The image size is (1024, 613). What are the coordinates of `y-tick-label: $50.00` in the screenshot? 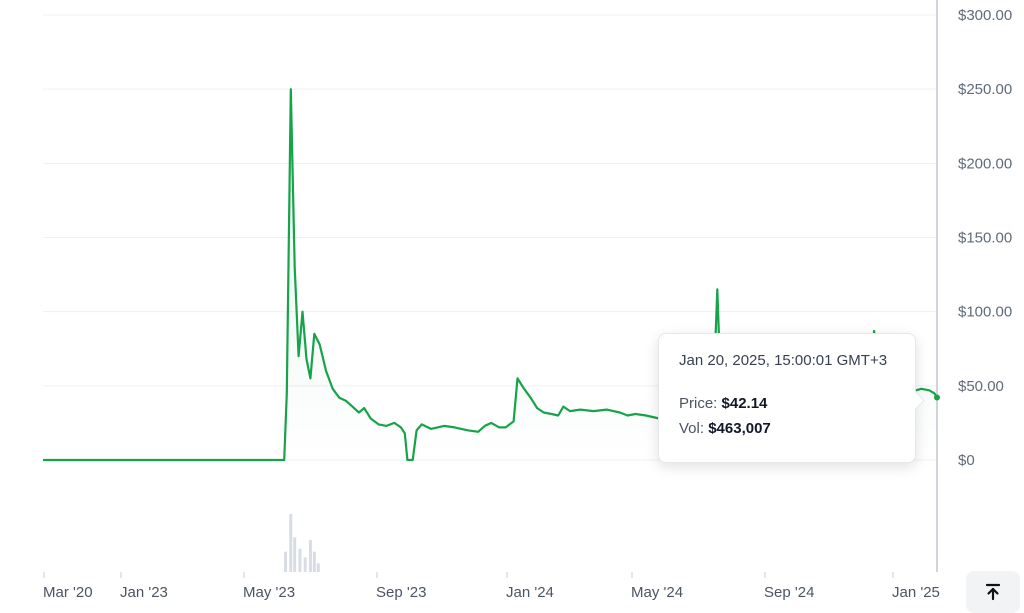 It's located at (981, 386).